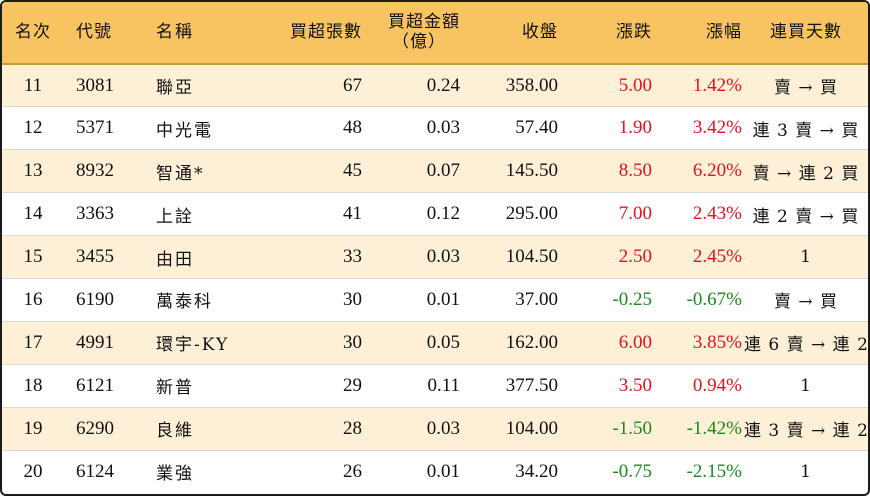 The width and height of the screenshot is (870, 496). I want to click on cell-net-buy-lots: 45, so click(315, 171).